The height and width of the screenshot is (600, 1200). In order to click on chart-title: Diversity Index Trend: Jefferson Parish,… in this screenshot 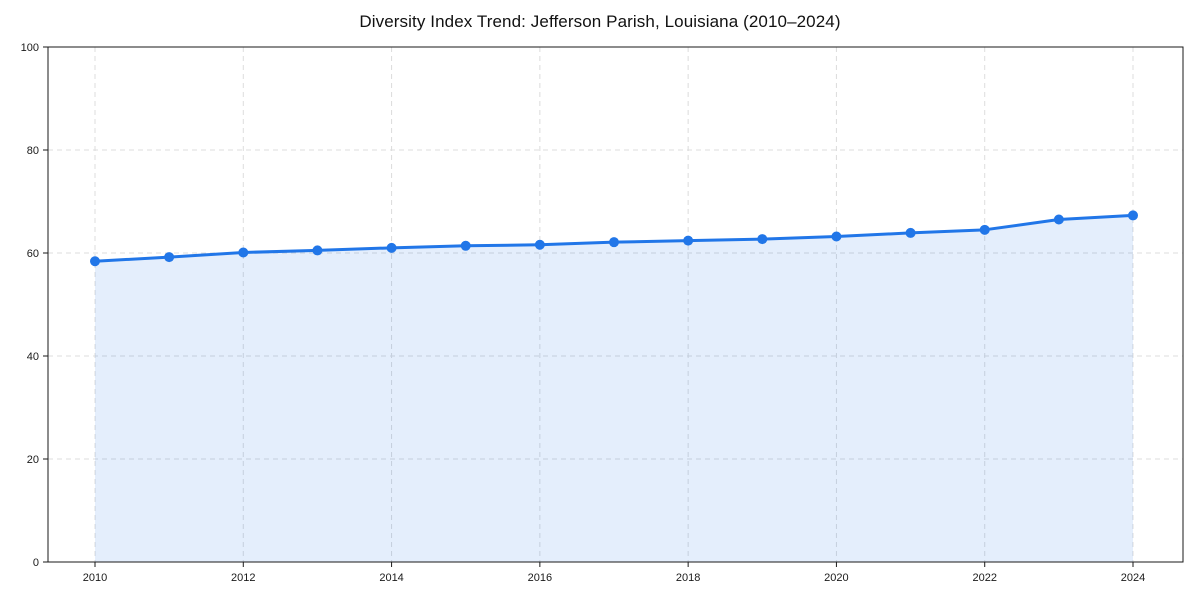, I will do `click(600, 21)`.